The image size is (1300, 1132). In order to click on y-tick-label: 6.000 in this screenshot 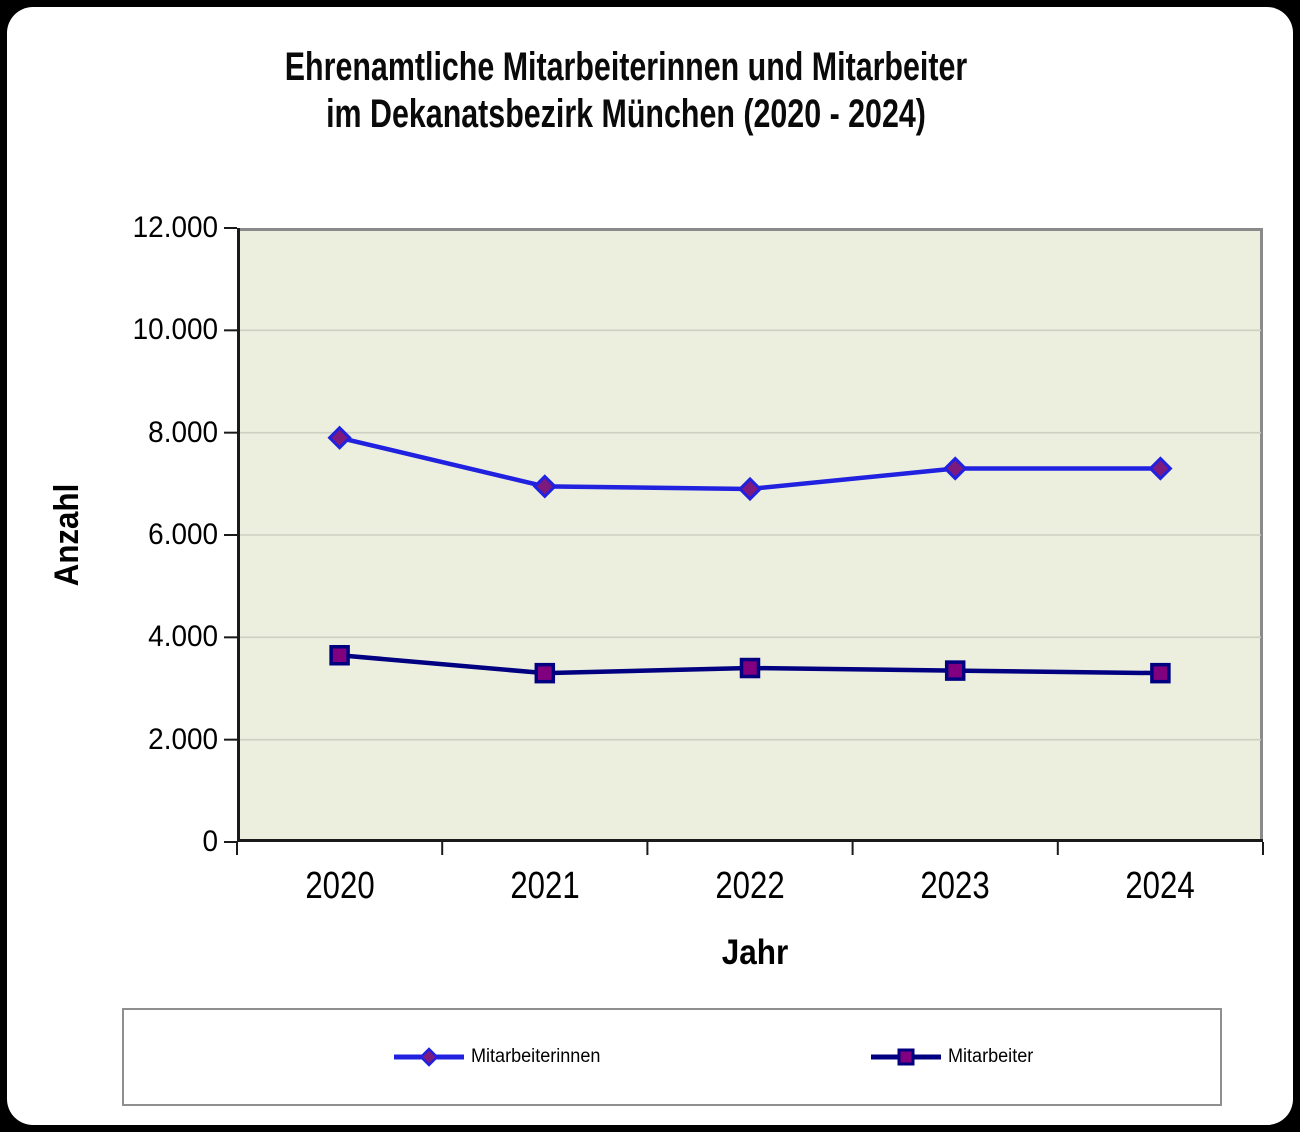, I will do `click(183, 534)`.